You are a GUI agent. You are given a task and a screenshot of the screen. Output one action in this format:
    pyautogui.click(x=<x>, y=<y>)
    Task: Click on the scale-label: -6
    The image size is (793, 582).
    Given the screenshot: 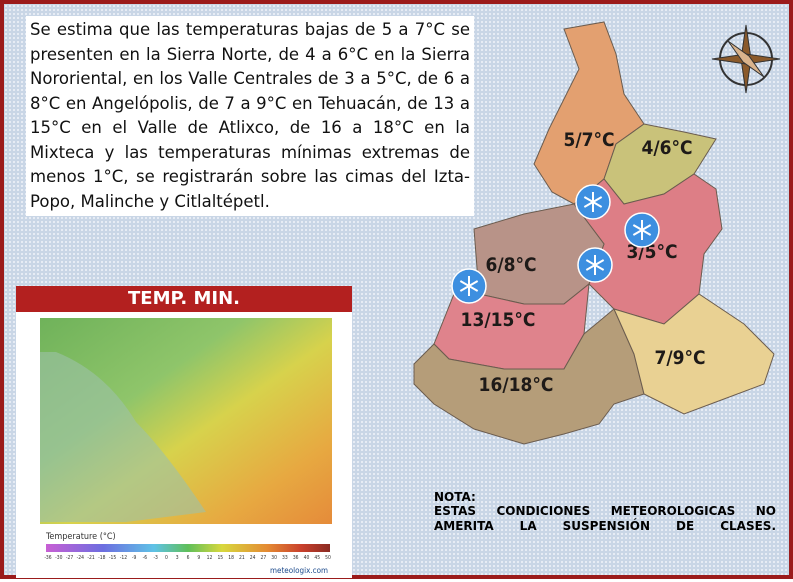 What is the action you would take?
    pyautogui.click(x=145, y=558)
    